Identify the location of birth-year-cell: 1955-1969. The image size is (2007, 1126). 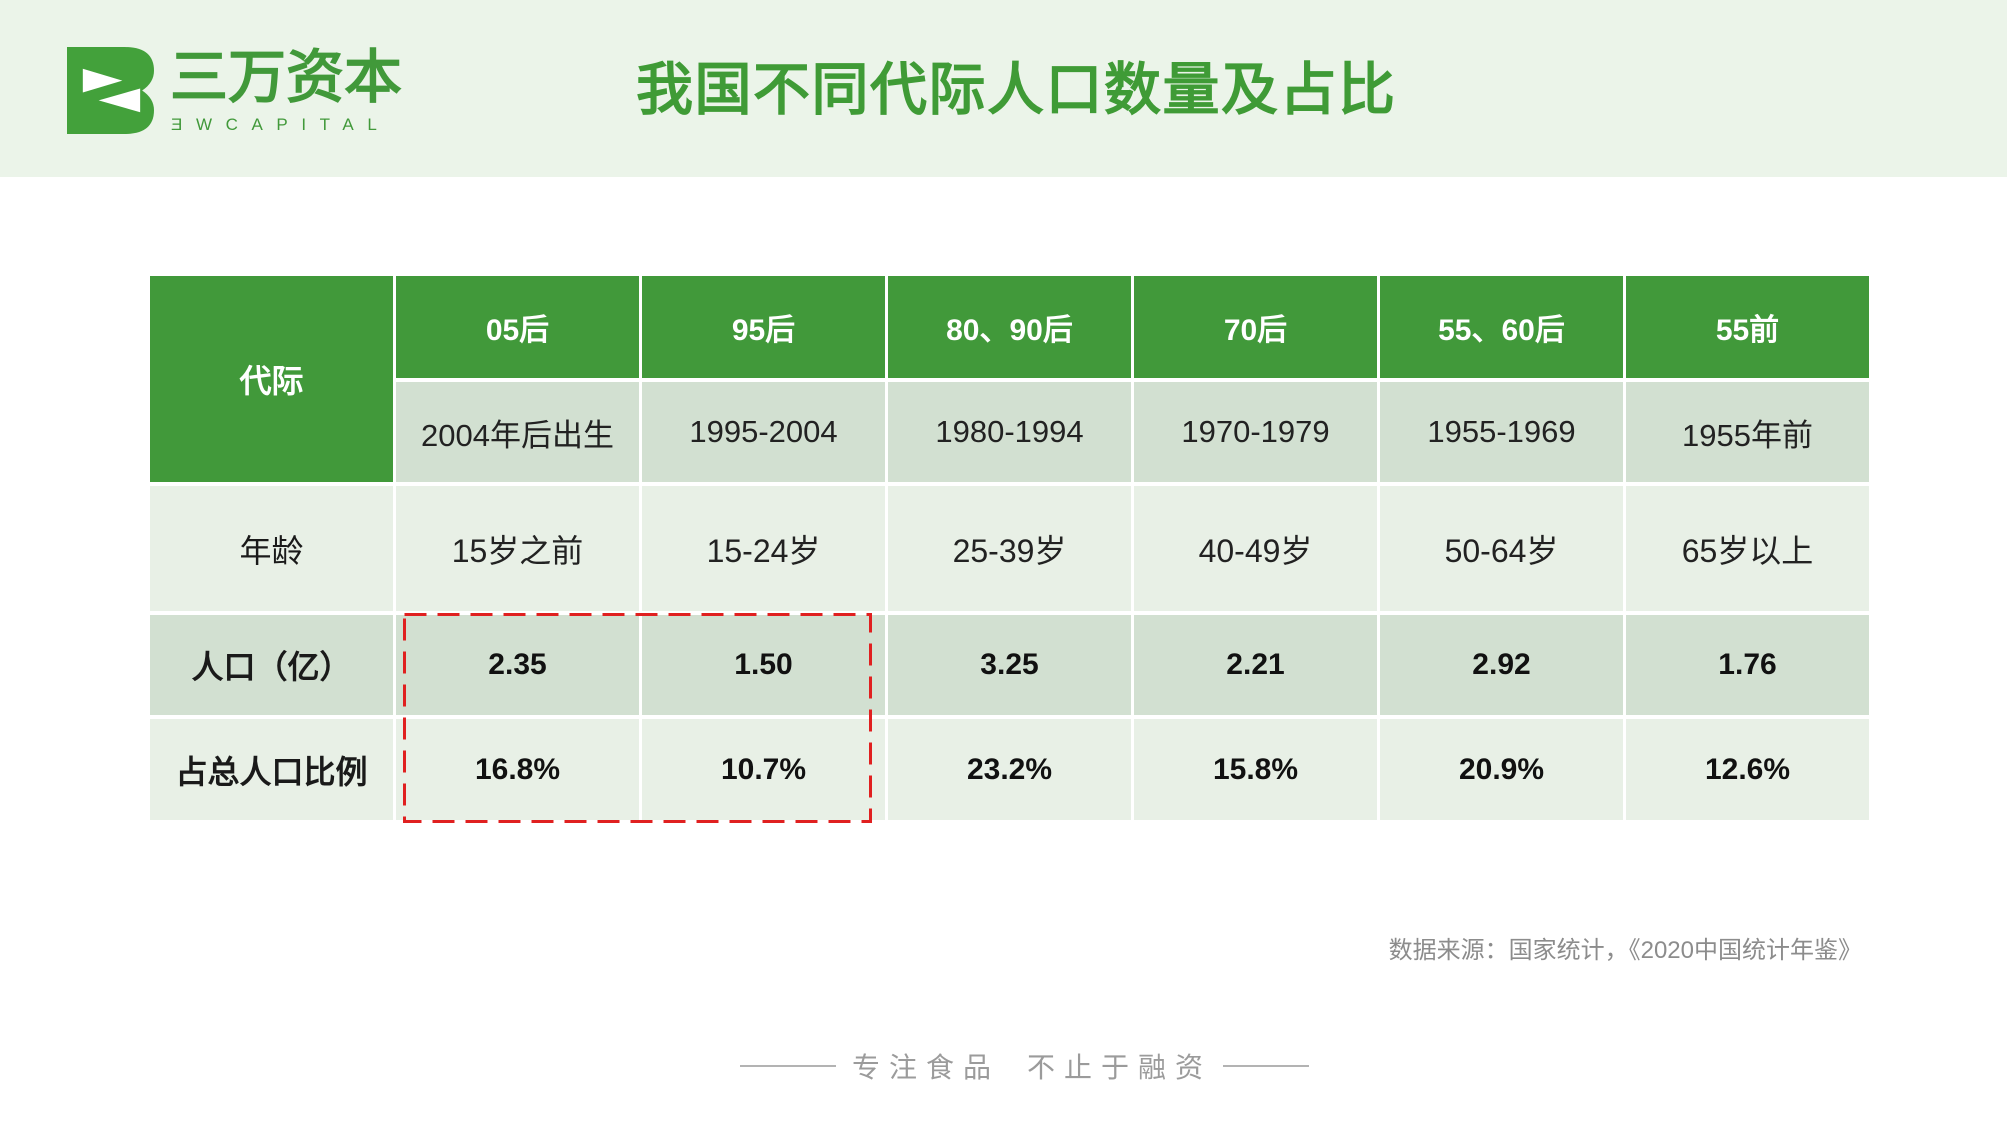
(1501, 432).